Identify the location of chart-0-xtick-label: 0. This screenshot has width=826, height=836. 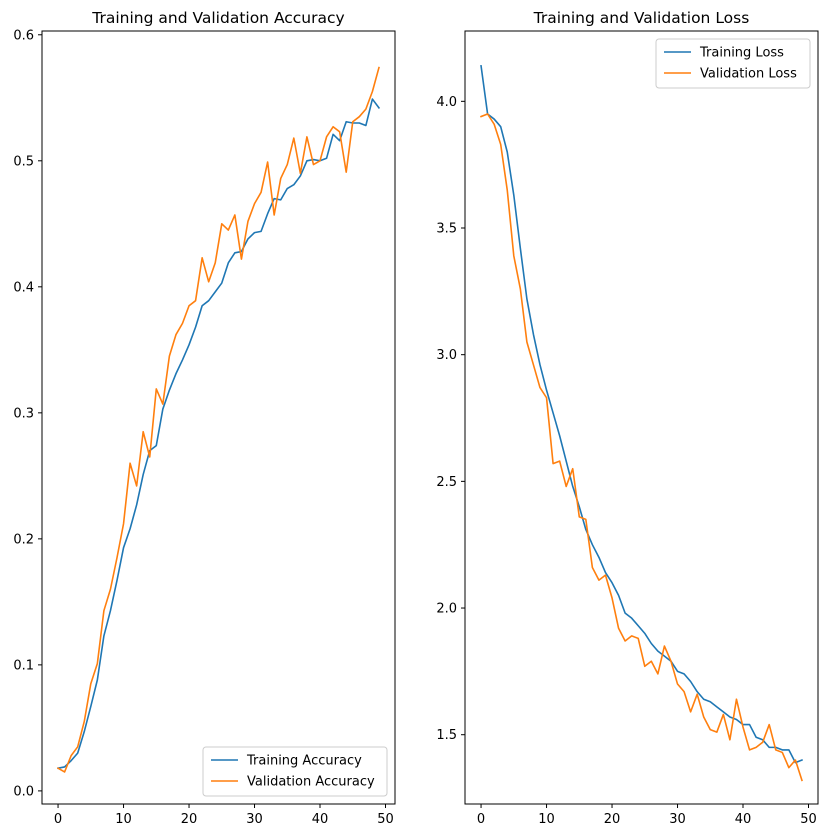
(58, 819).